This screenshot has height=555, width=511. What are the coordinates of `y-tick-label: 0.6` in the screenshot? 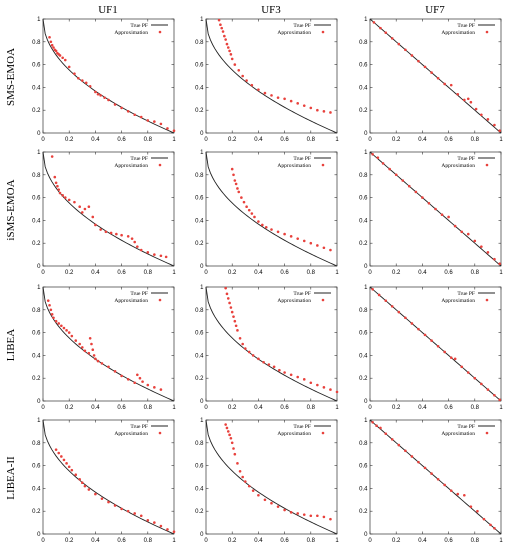 It's located at (363, 334).